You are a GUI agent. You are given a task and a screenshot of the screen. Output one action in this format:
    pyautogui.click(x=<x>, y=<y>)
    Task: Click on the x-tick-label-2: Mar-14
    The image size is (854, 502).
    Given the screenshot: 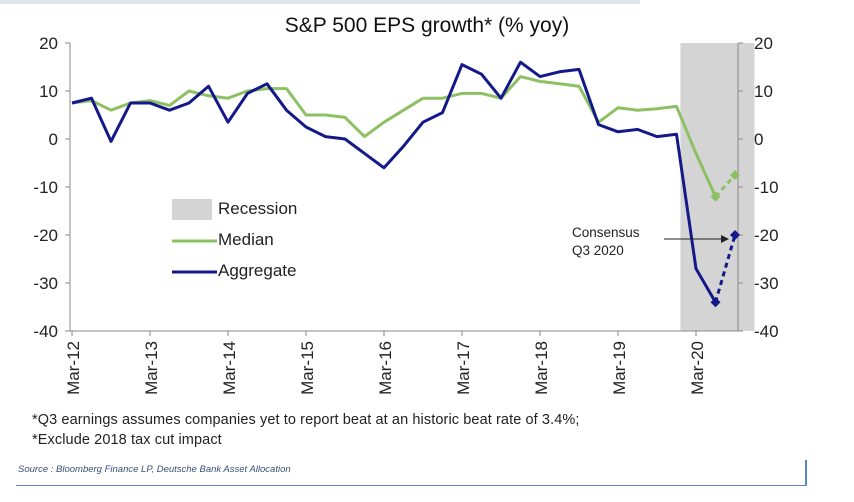 What is the action you would take?
    pyautogui.click(x=229, y=368)
    